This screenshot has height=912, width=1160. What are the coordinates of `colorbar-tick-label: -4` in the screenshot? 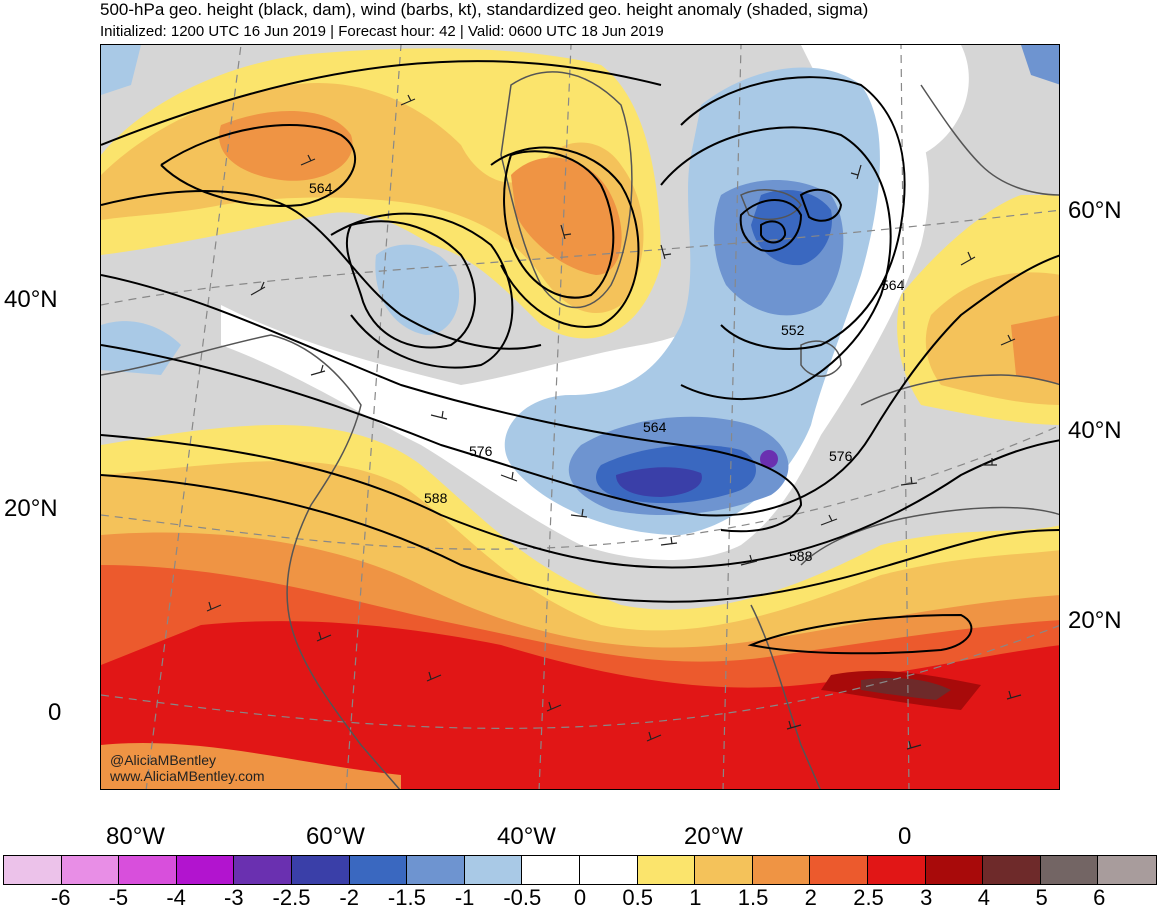 It's located at (176, 897).